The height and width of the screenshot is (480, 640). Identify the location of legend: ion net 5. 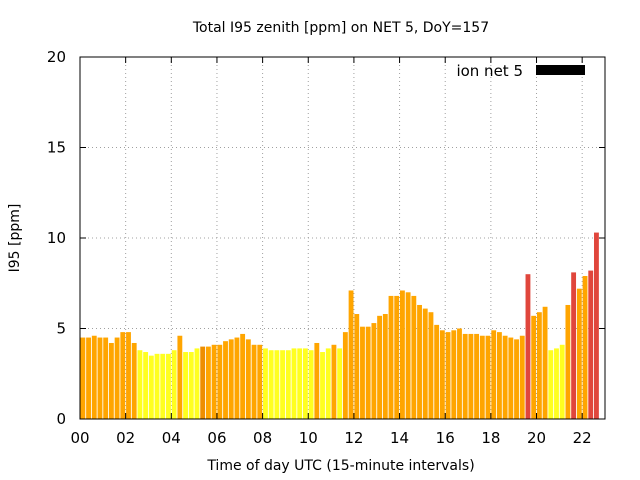
(520, 71).